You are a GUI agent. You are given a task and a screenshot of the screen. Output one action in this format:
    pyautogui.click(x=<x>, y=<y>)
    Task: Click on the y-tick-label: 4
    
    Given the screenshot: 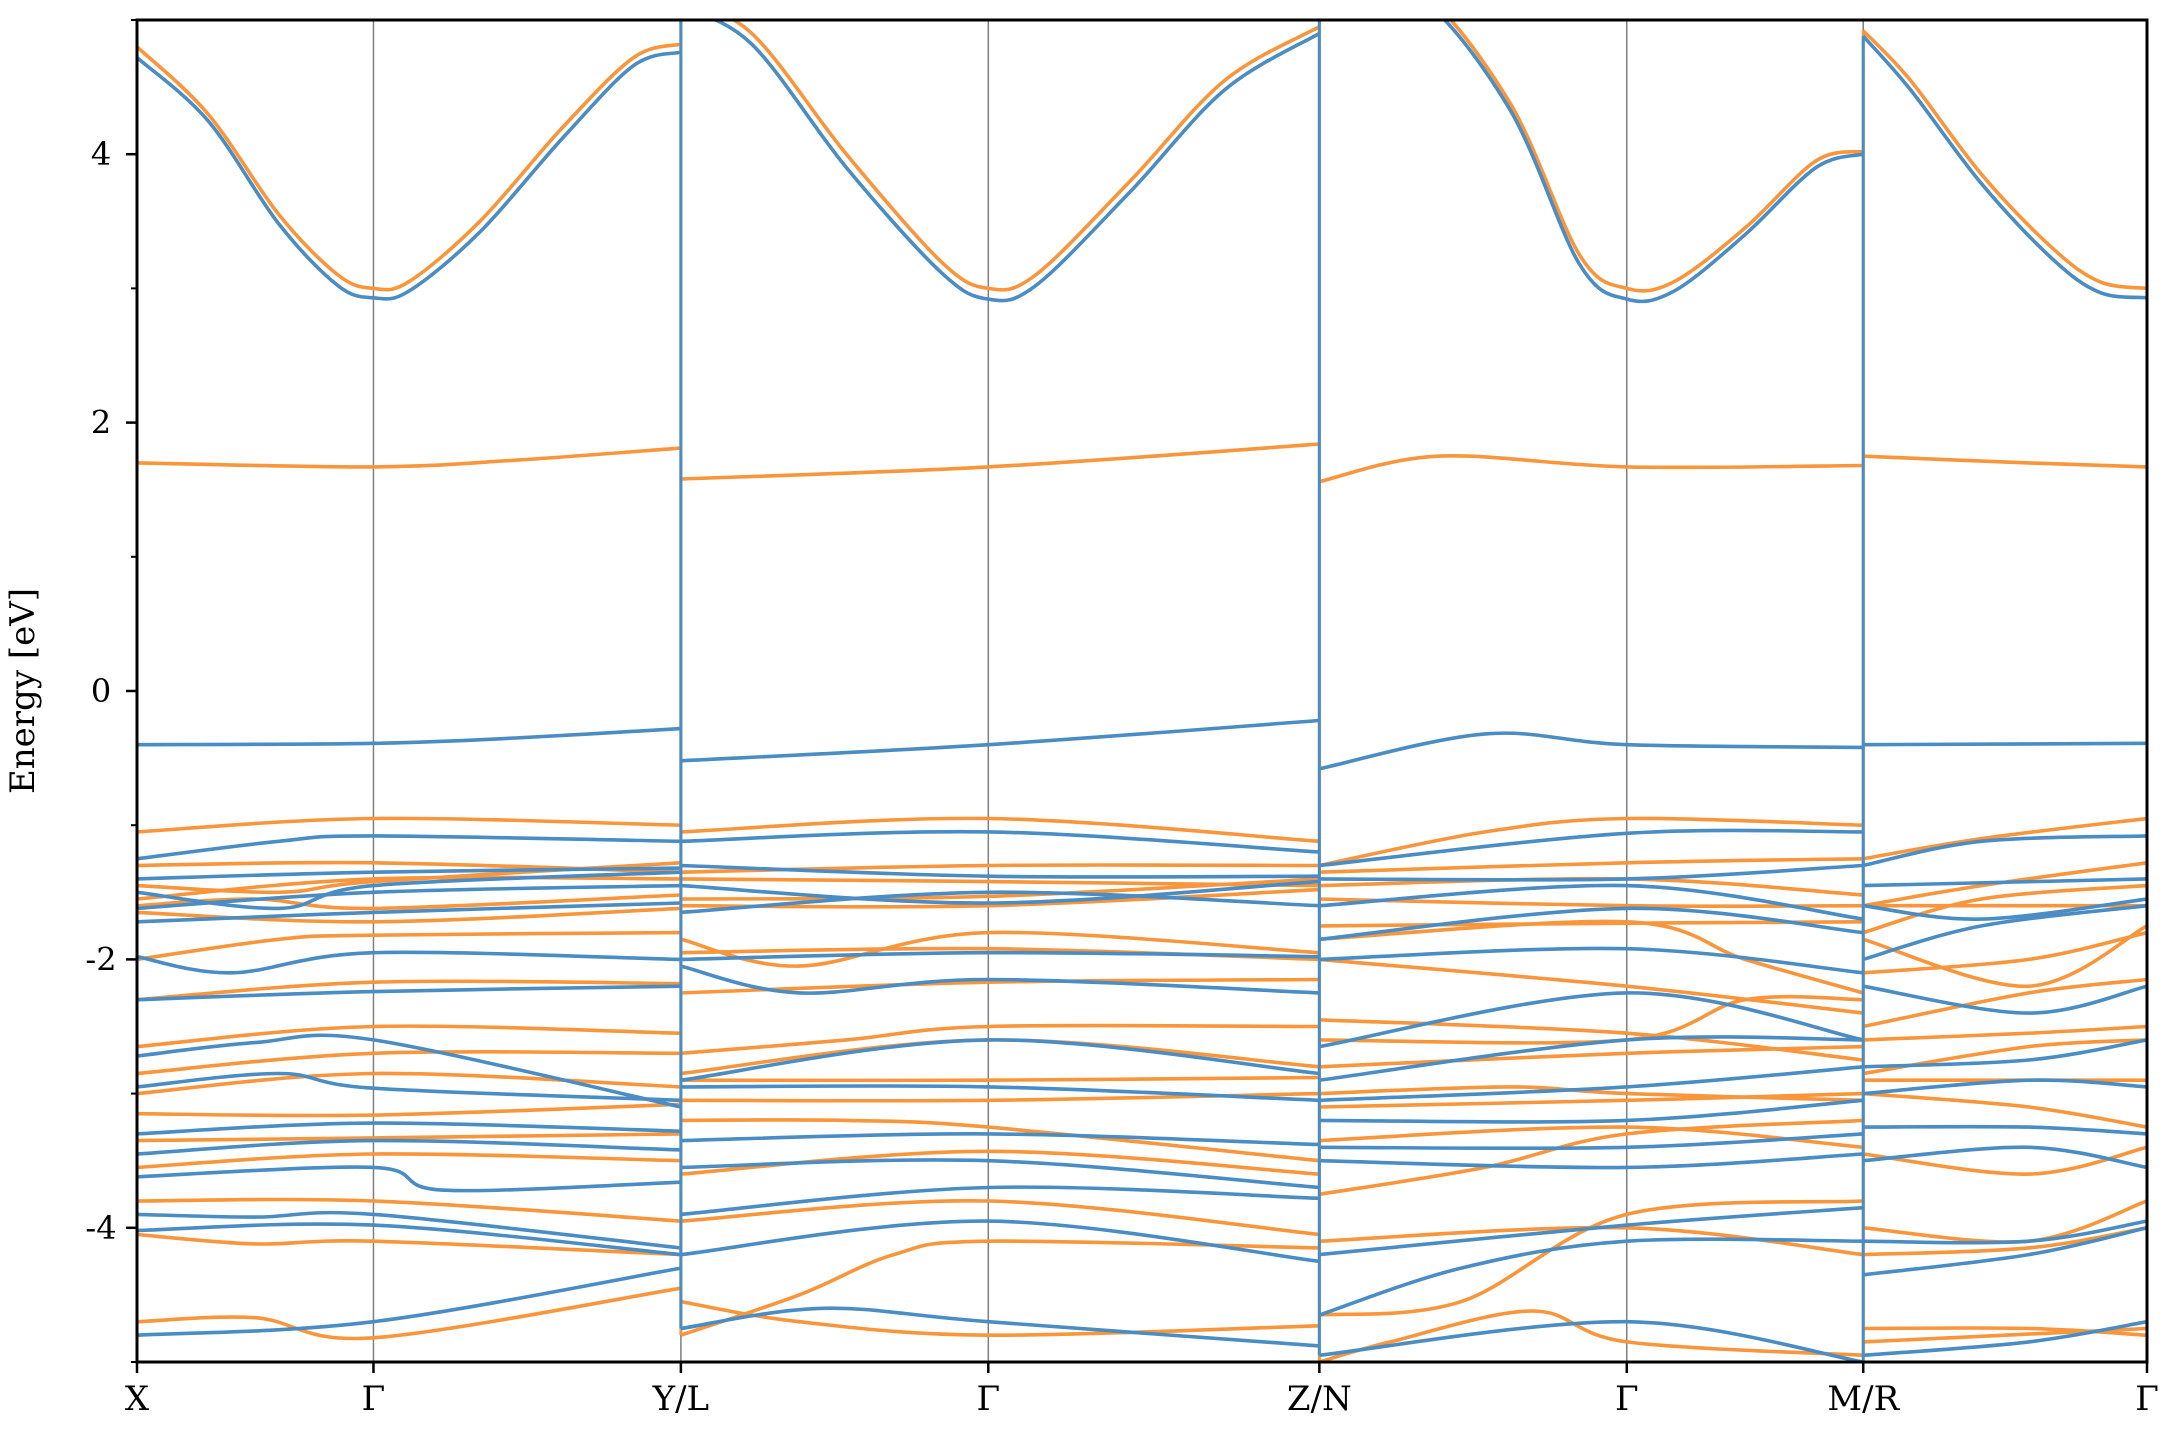 What is the action you would take?
    pyautogui.click(x=101, y=154)
    